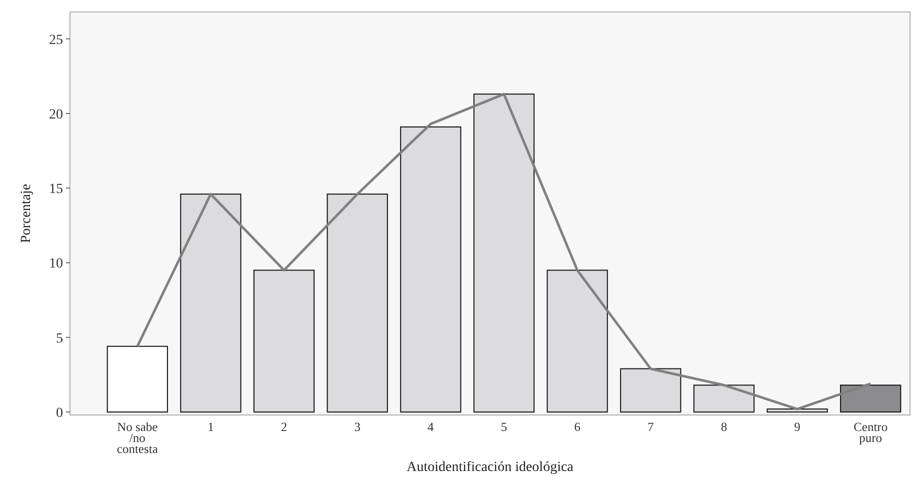 This screenshot has width=924, height=483. I want to click on y-axis-title: Porcentaje, so click(26, 214).